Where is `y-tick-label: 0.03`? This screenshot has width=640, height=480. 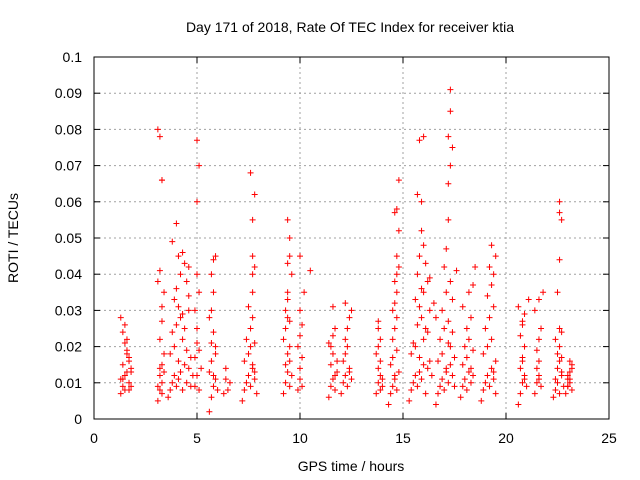 y-tick-label: 0.03 is located at coordinates (68, 310).